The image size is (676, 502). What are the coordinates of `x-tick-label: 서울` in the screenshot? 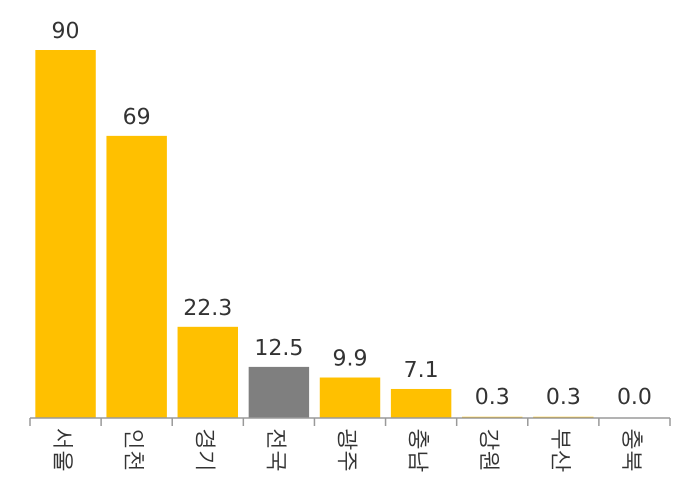 It's located at (63, 450).